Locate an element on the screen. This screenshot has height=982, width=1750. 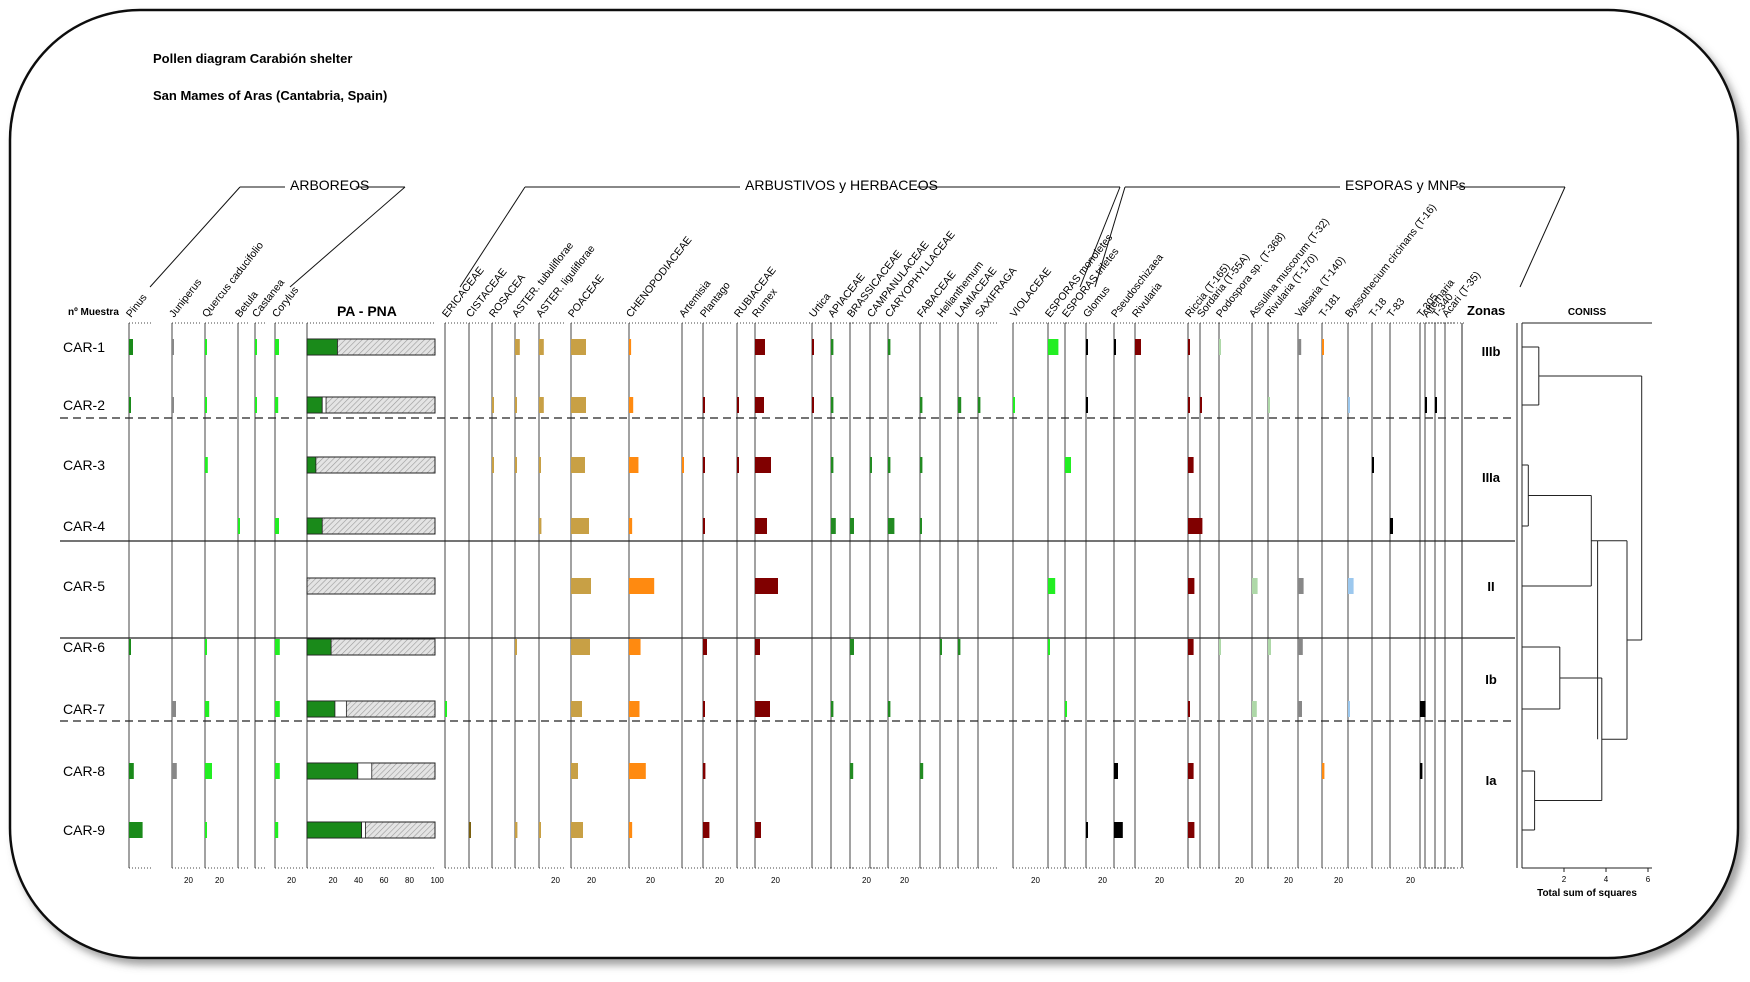
zone-label: Ib is located at coordinates (1491, 679).